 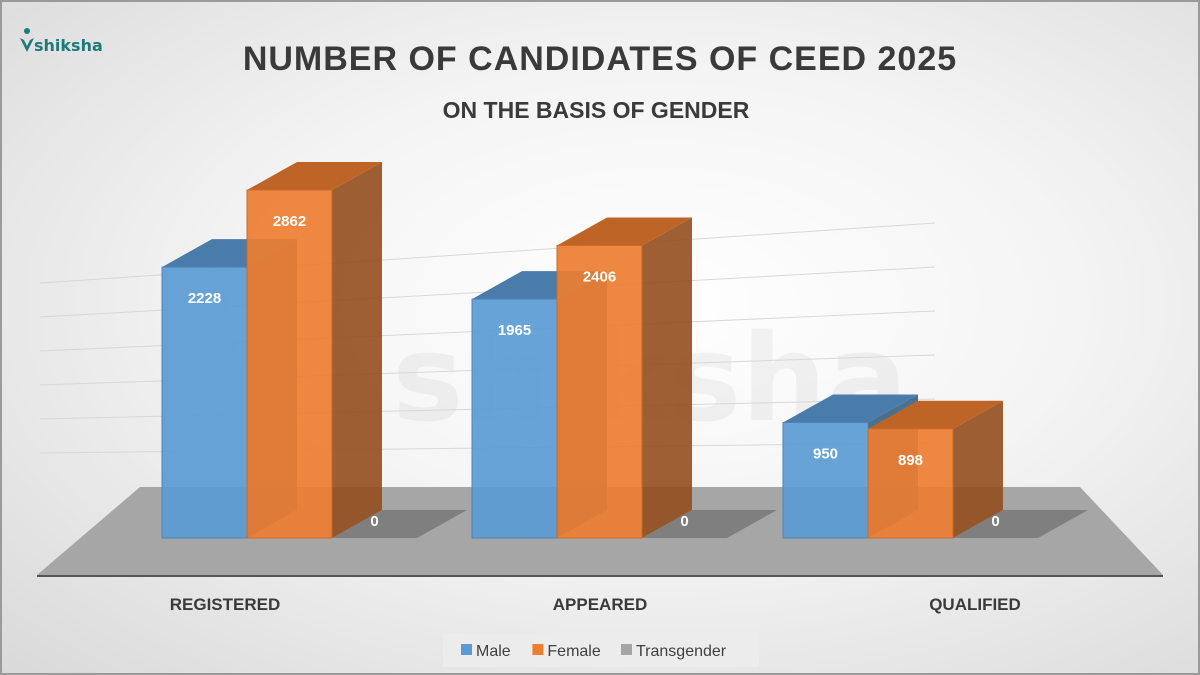 What do you see at coordinates (975, 604) in the screenshot?
I see `x-tick-label: QUALIFIED` at bounding box center [975, 604].